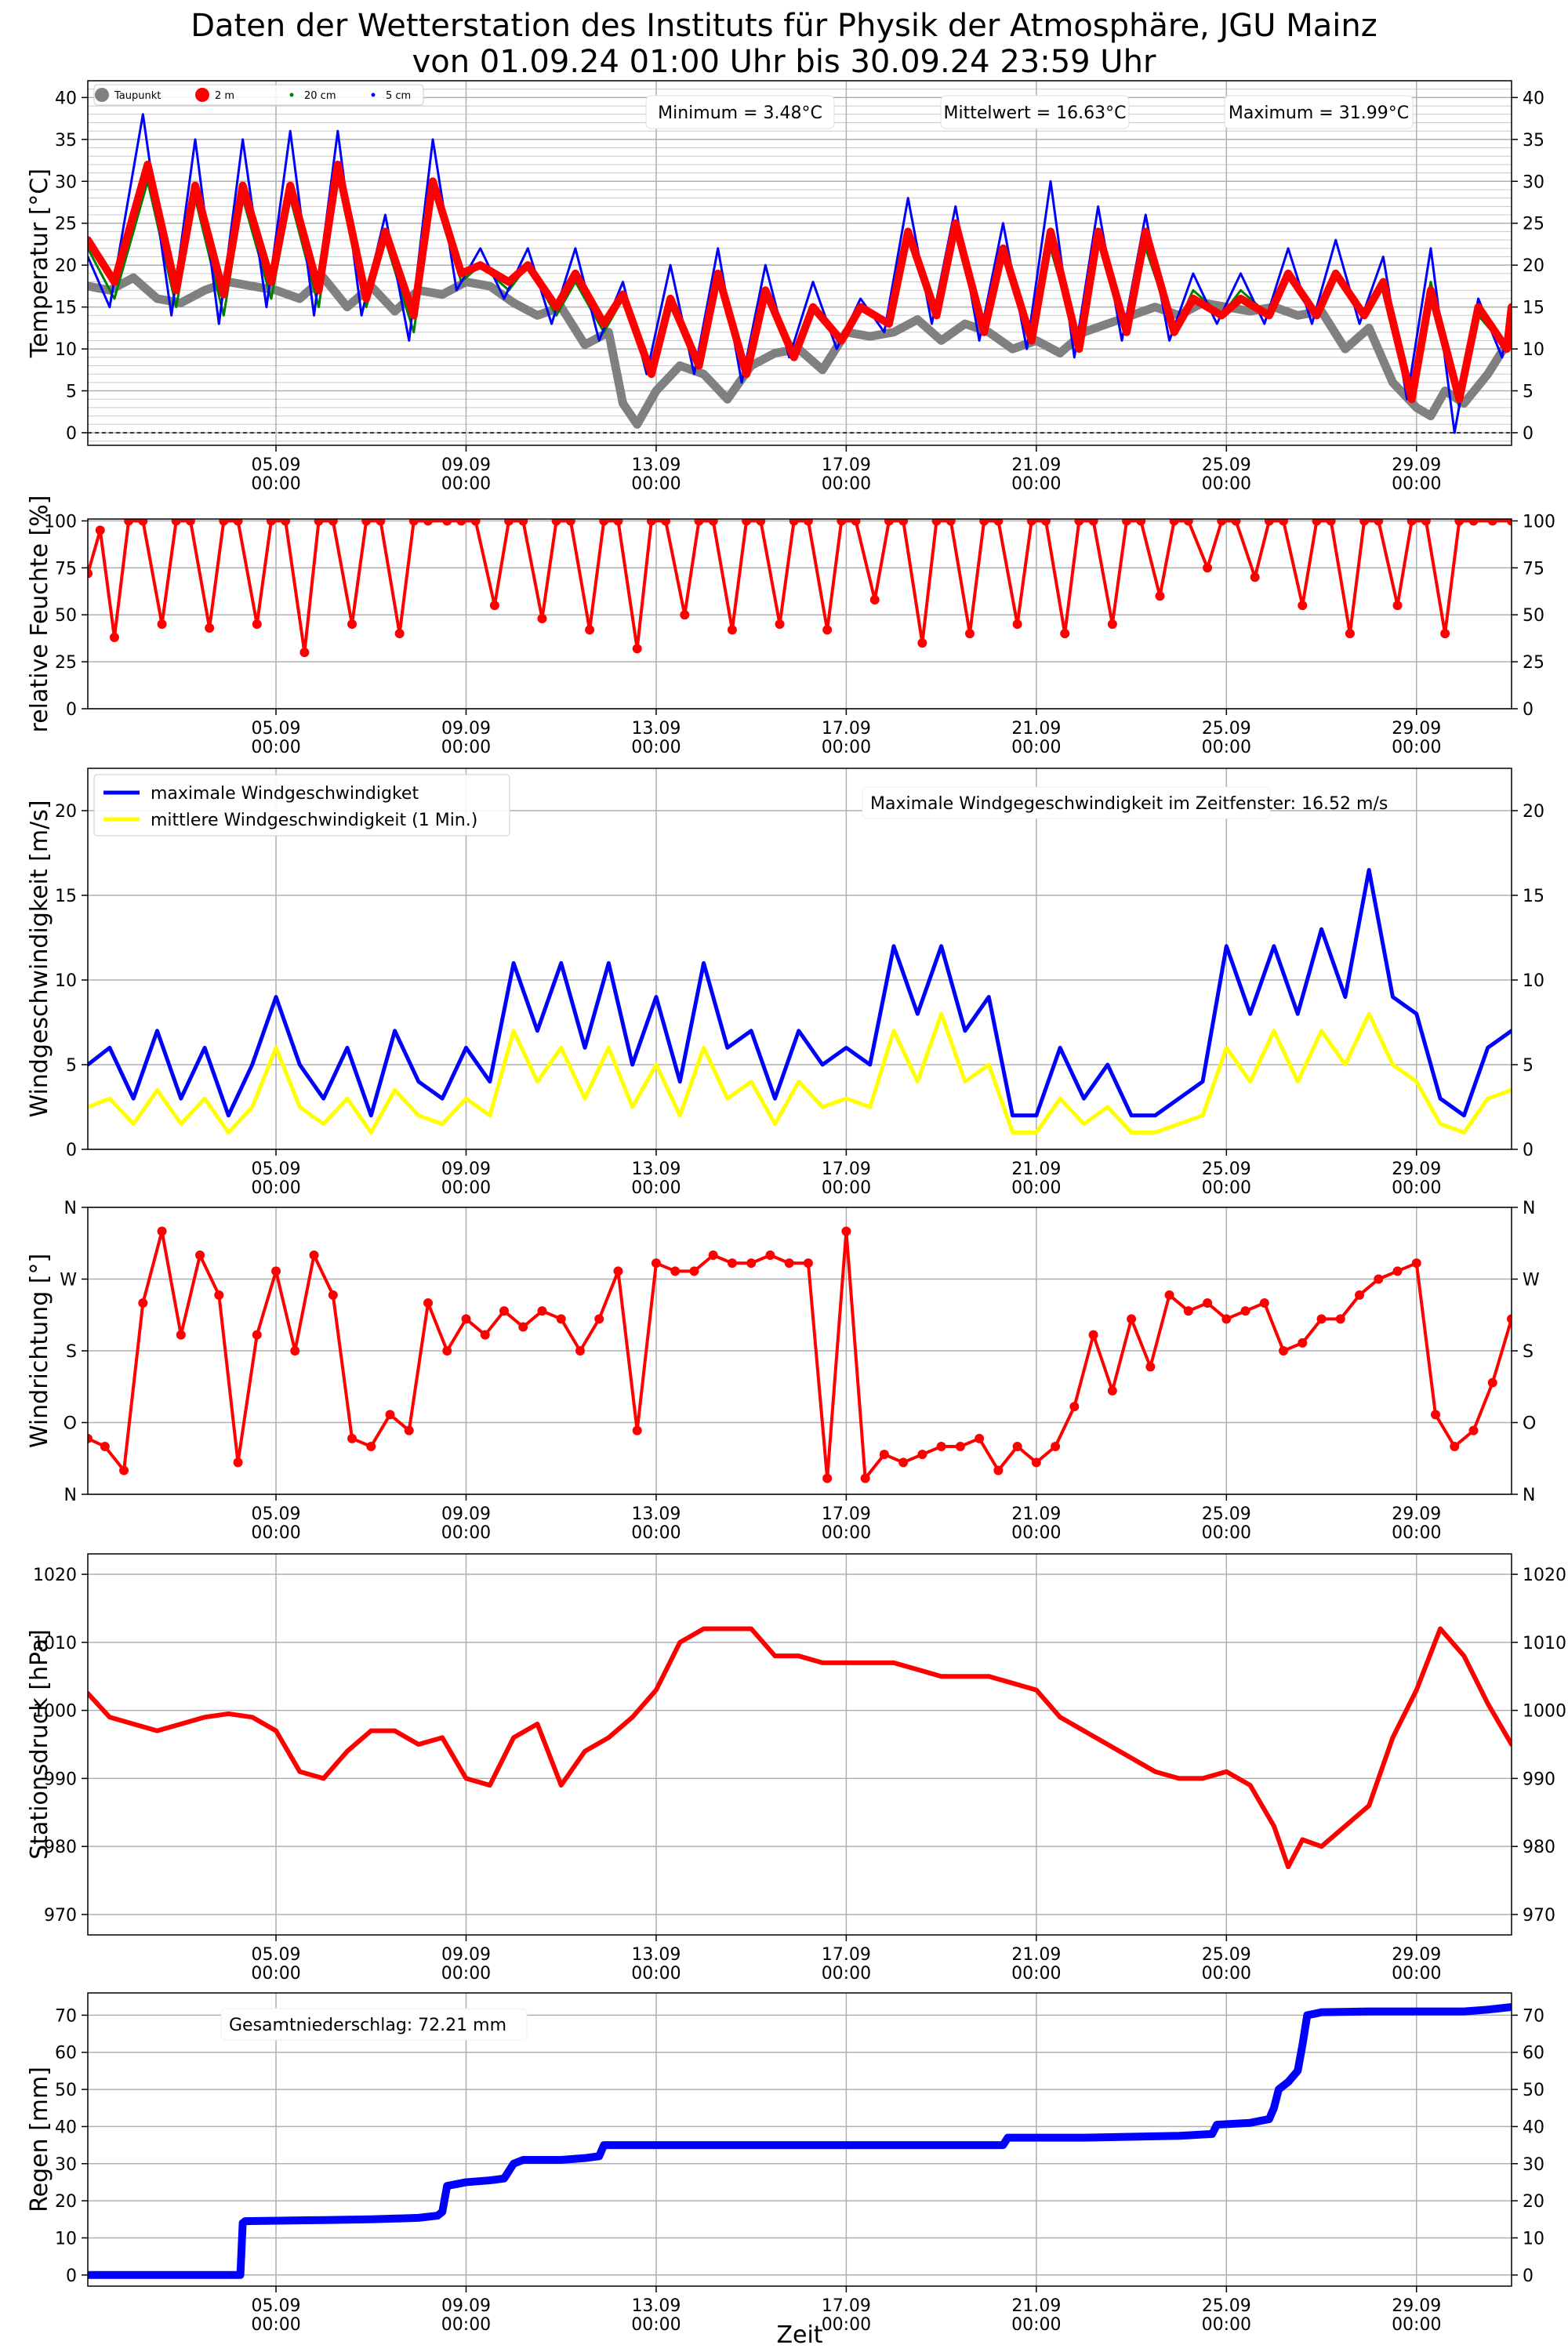 This screenshot has width=1568, height=2352. I want to click on y-tick-label: 100, so click(61, 522).